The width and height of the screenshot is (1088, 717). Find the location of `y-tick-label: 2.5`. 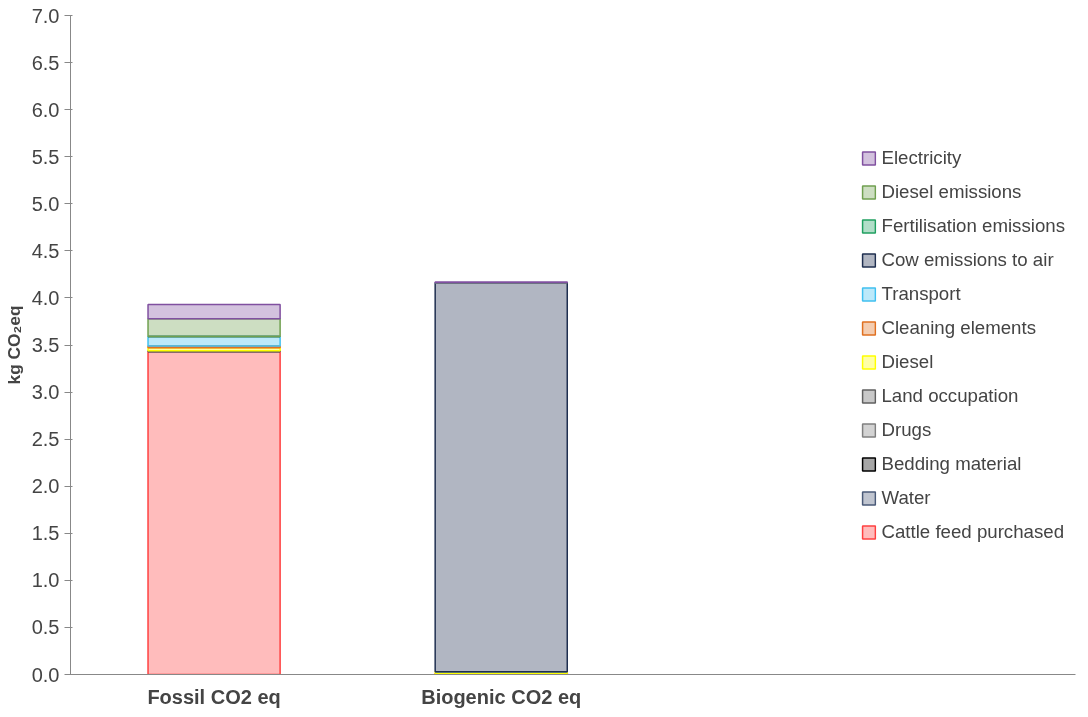

y-tick-label: 2.5 is located at coordinates (45, 439).